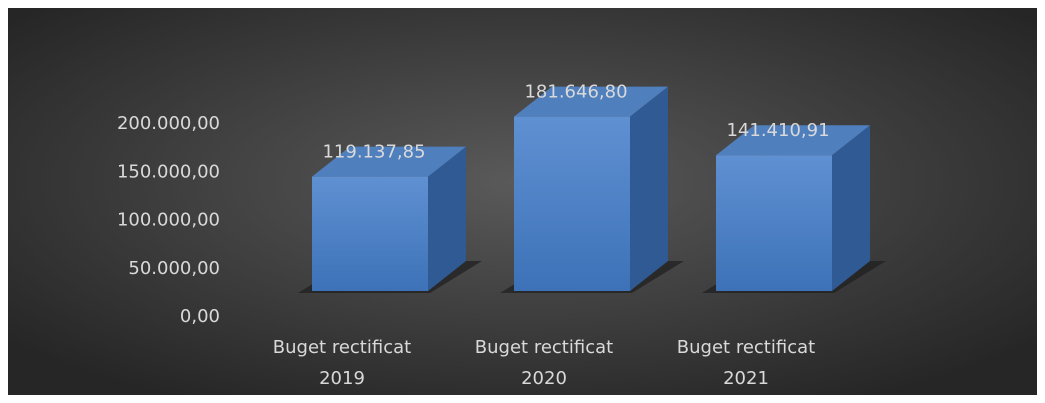 This screenshot has height=403, width=1045. Describe the element at coordinates (168, 123) in the screenshot. I see `y-tick-label: 200.000,00` at that location.